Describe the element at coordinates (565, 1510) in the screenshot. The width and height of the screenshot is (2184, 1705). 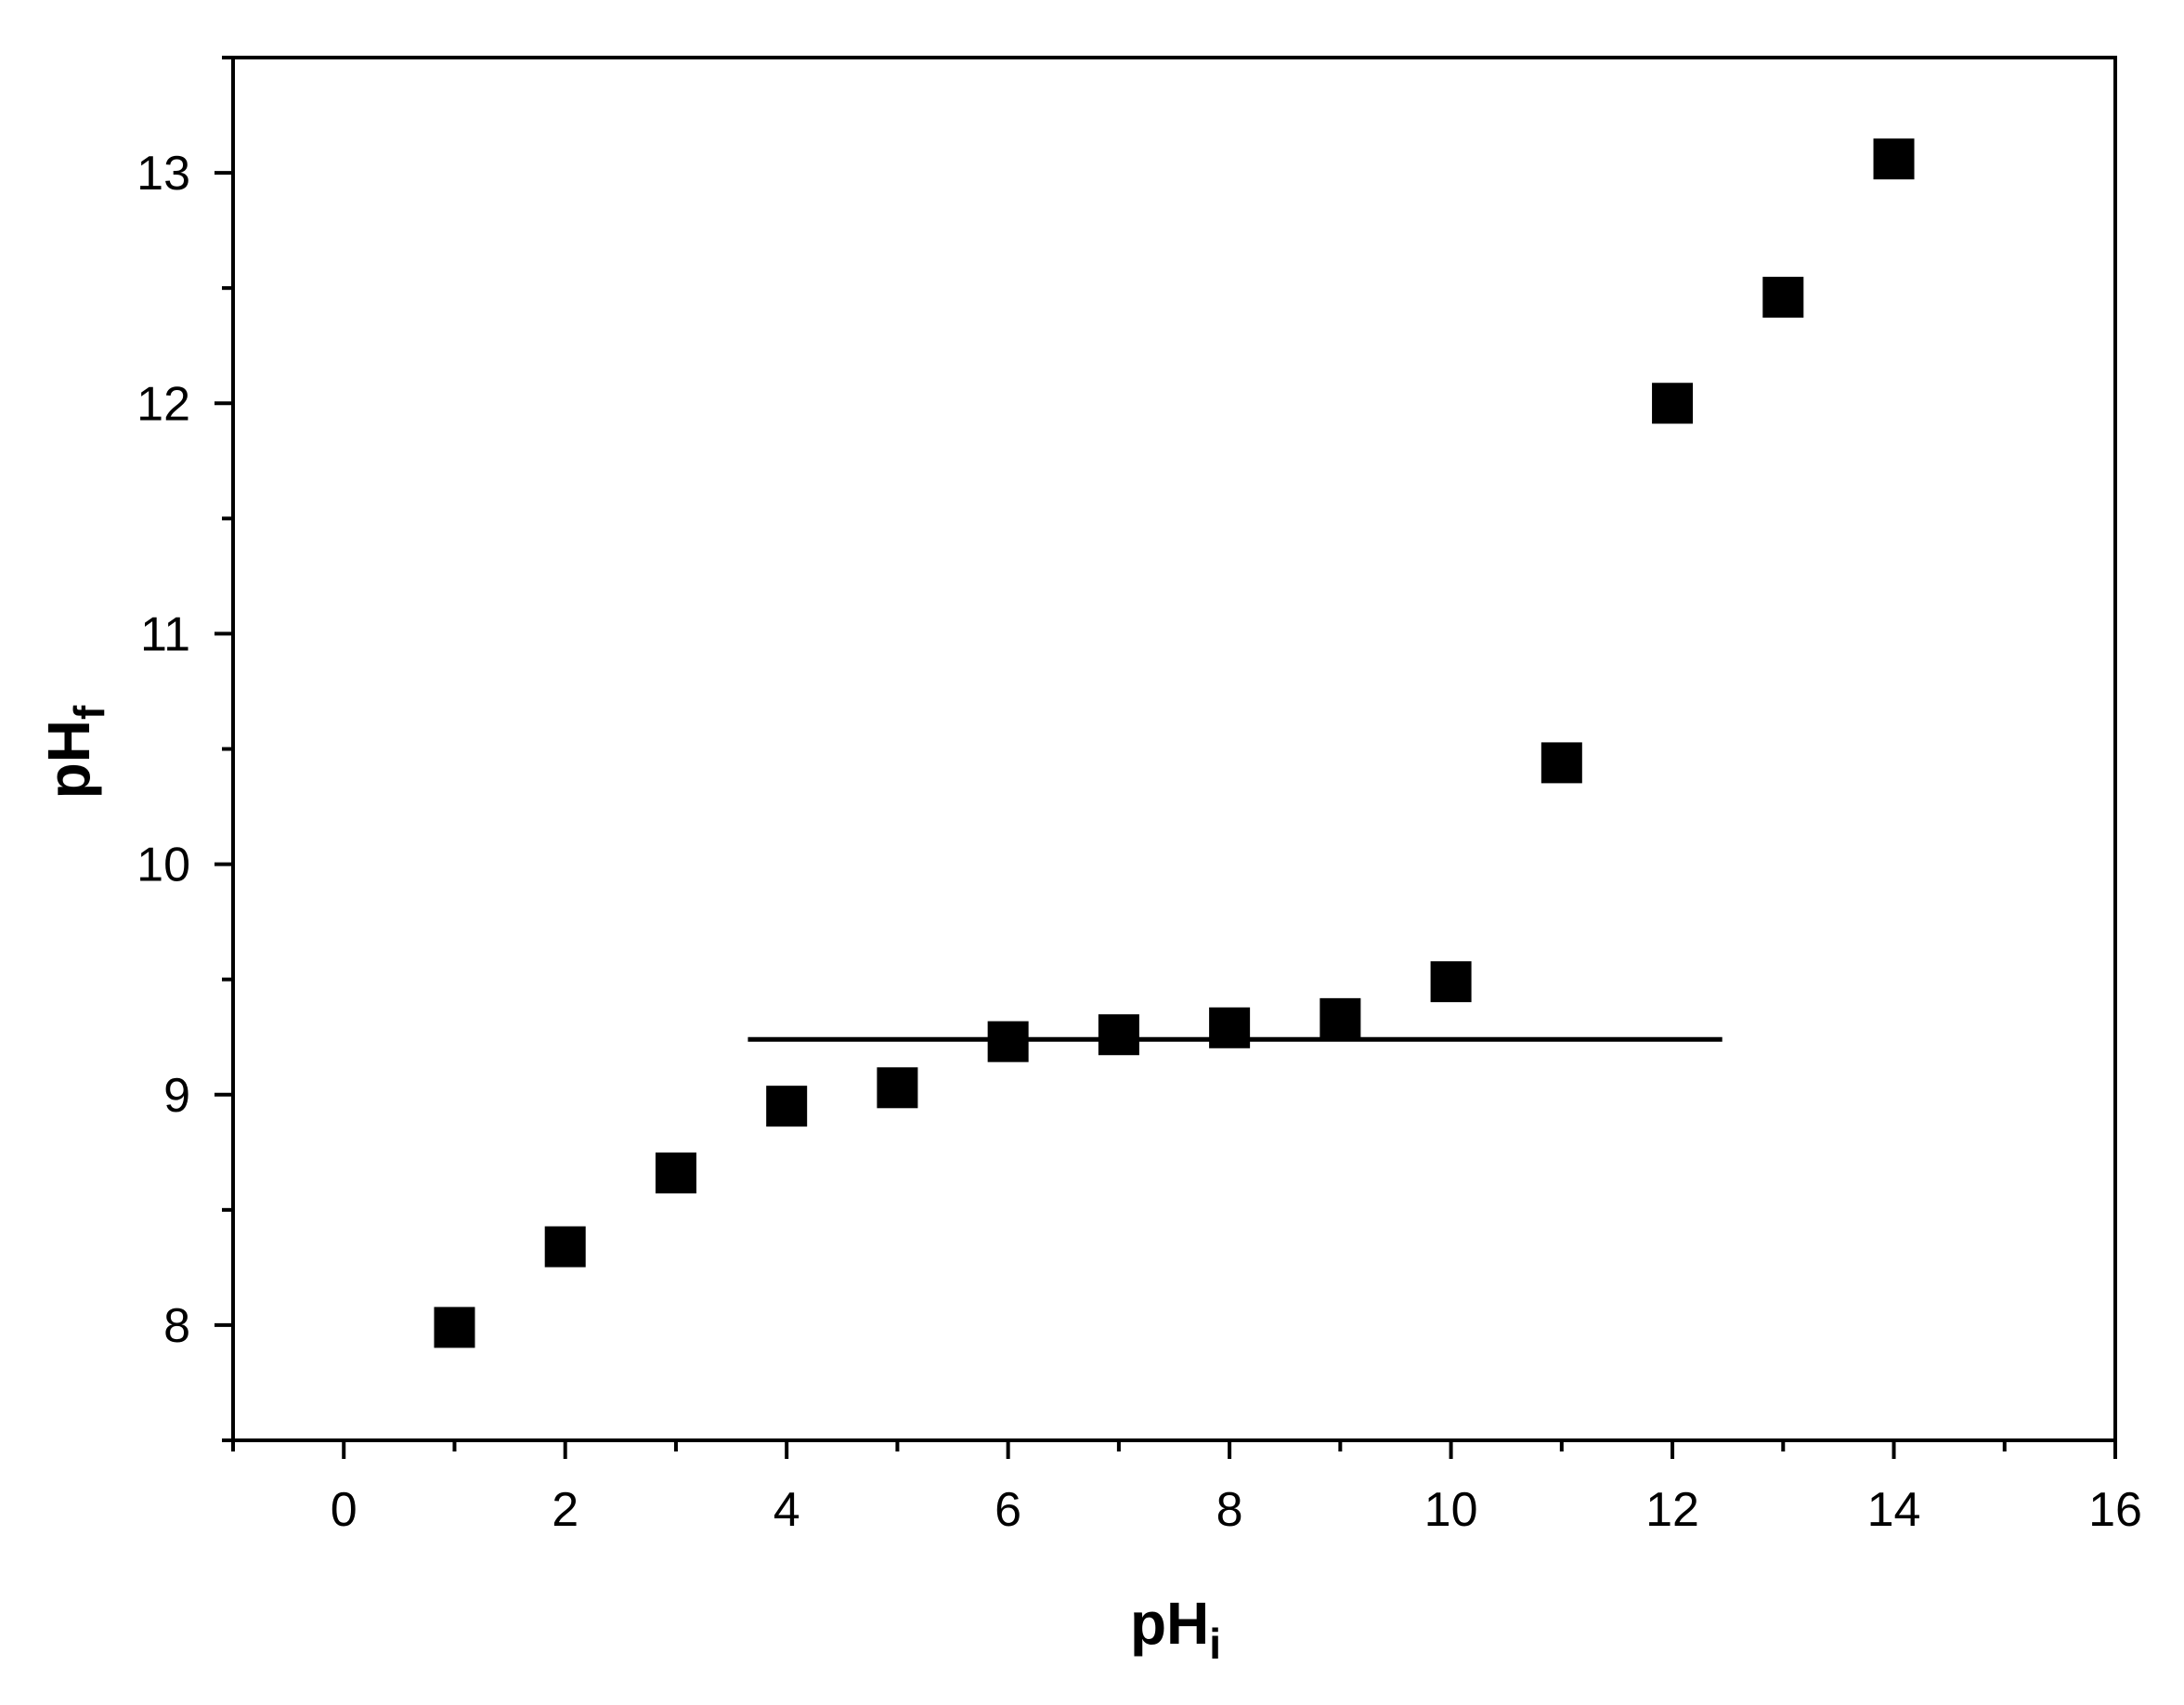
I see `x-tick-label: 2` at that location.